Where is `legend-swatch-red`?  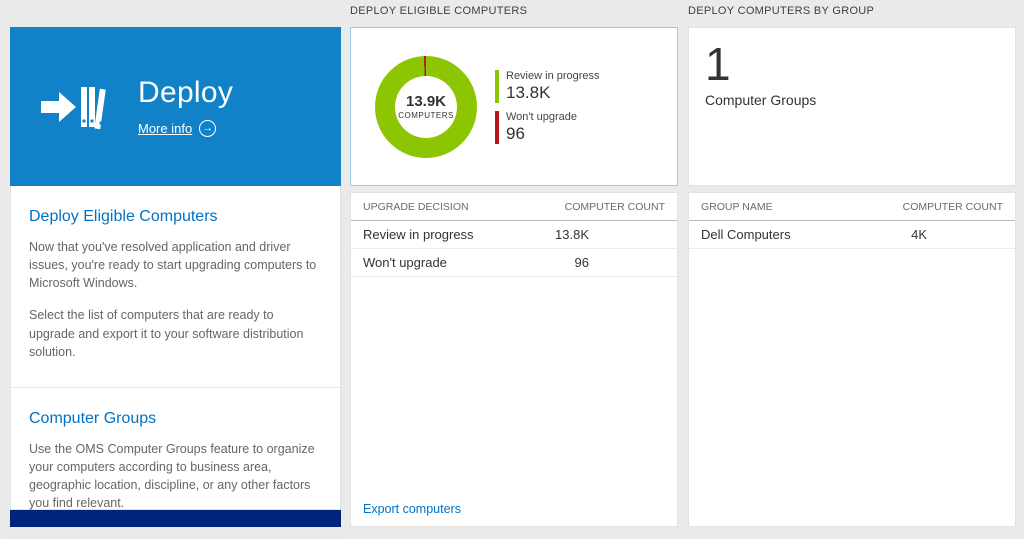
legend-swatch-red is located at coordinates (497, 127).